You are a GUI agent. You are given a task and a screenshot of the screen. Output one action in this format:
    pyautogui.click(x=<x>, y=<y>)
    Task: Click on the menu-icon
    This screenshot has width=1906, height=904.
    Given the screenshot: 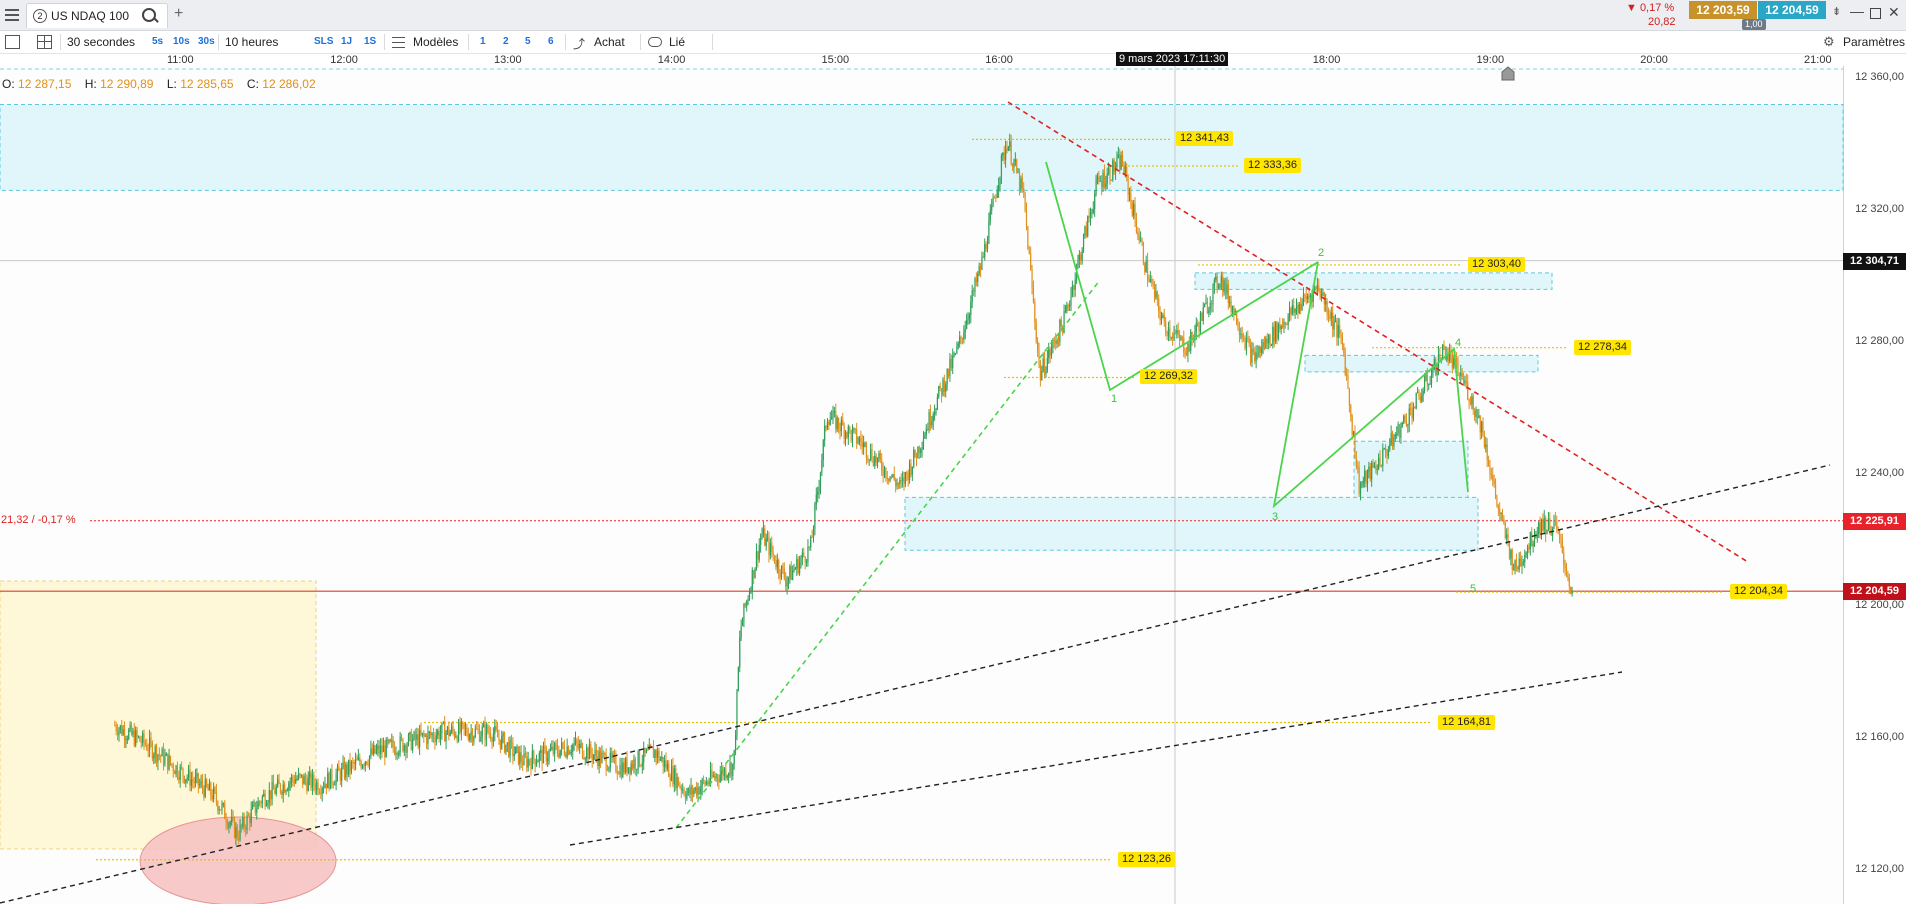 What is the action you would take?
    pyautogui.click(x=12, y=14)
    